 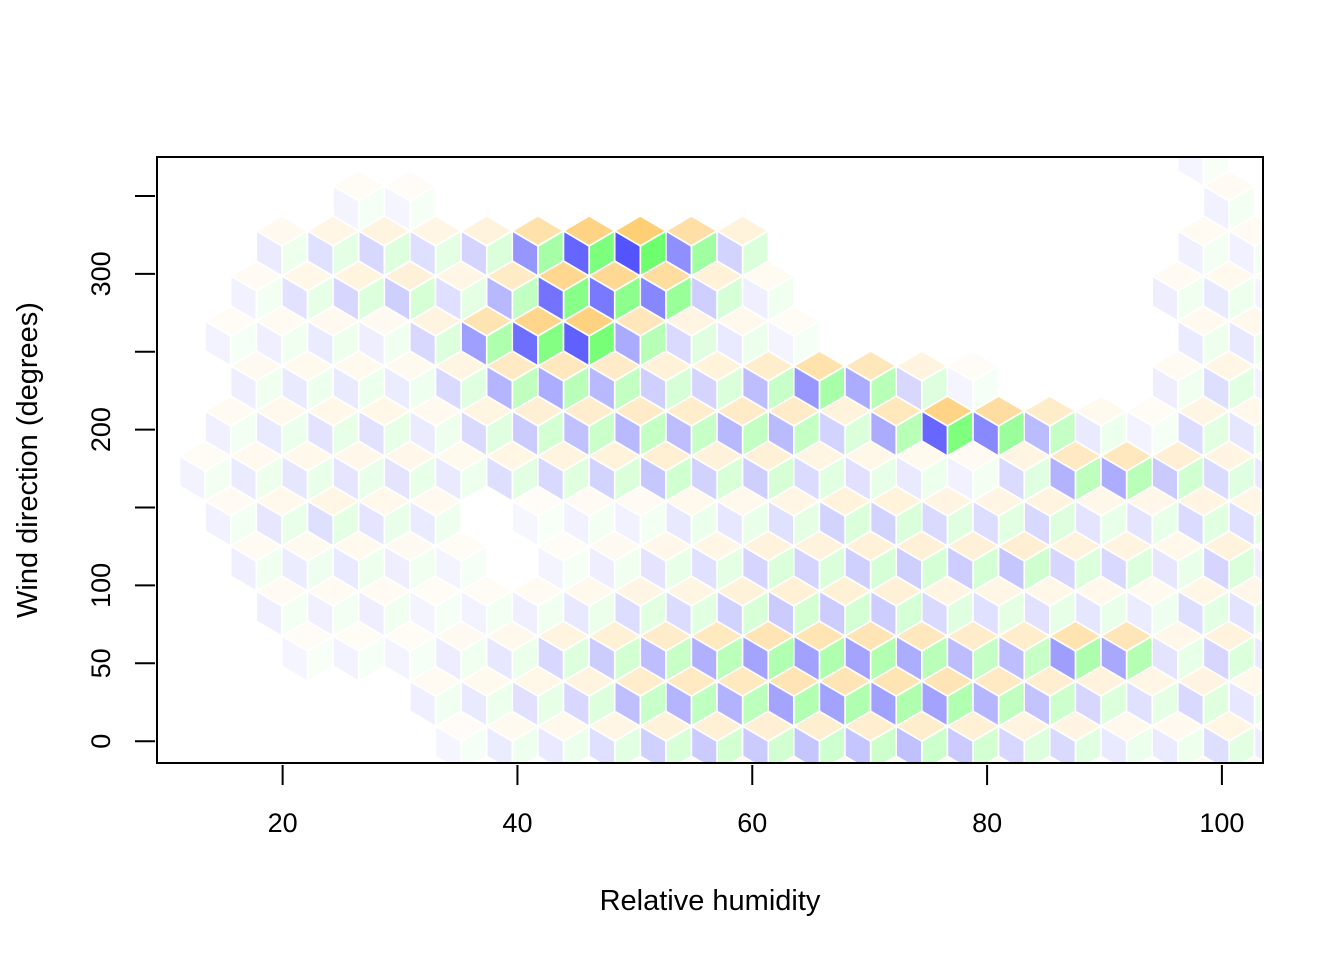 I want to click on x-tick-label: 60, so click(x=752, y=823).